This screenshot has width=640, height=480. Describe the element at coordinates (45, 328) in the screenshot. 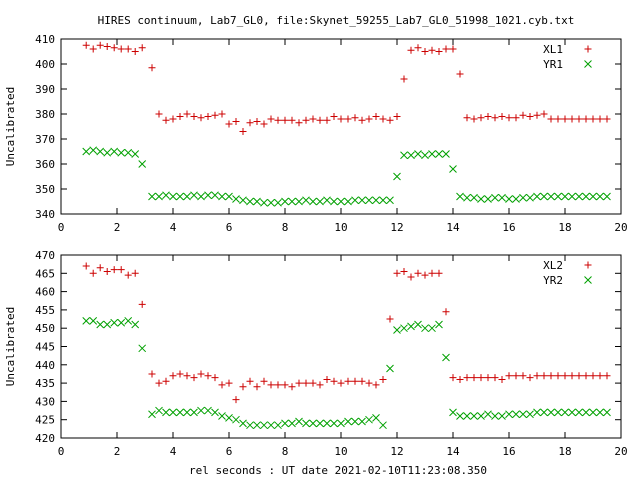

I see `y-tick-label: 450` at that location.